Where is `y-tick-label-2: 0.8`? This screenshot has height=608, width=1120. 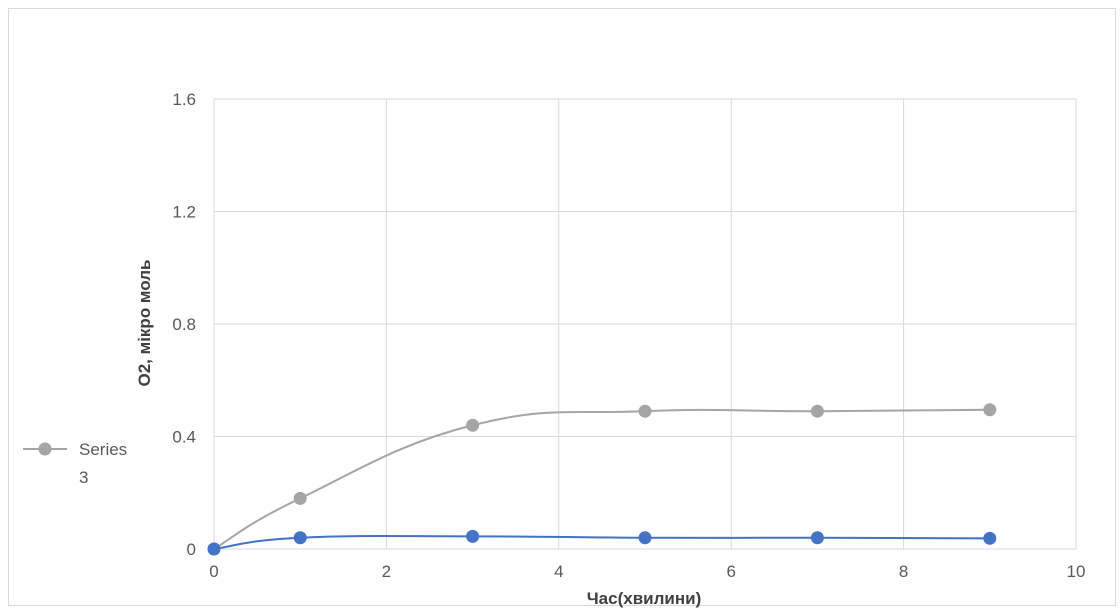
y-tick-label-2: 0.8 is located at coordinates (184, 324).